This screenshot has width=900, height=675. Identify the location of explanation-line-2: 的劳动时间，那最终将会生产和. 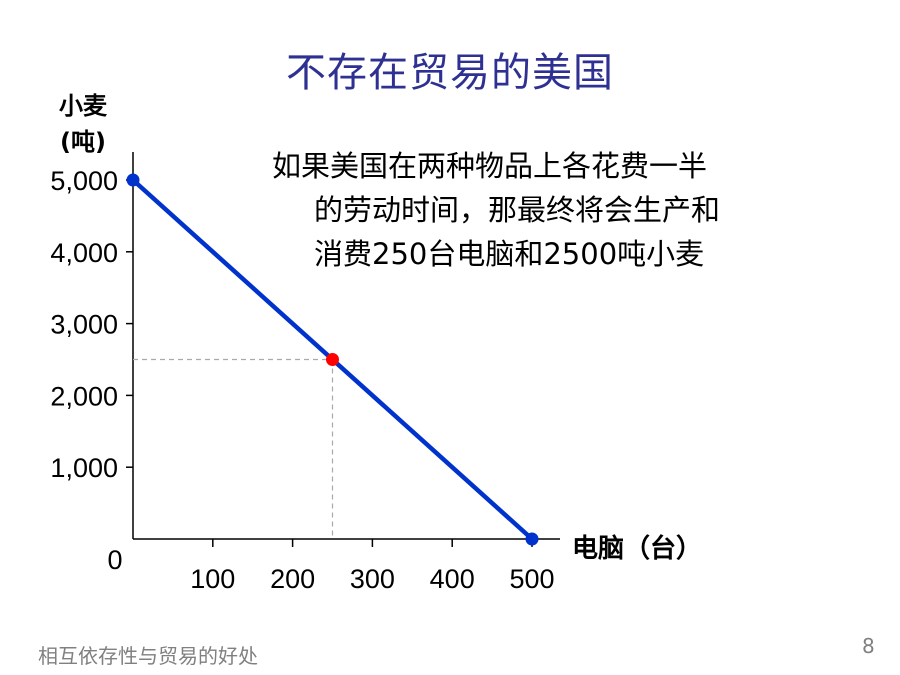
(517, 210).